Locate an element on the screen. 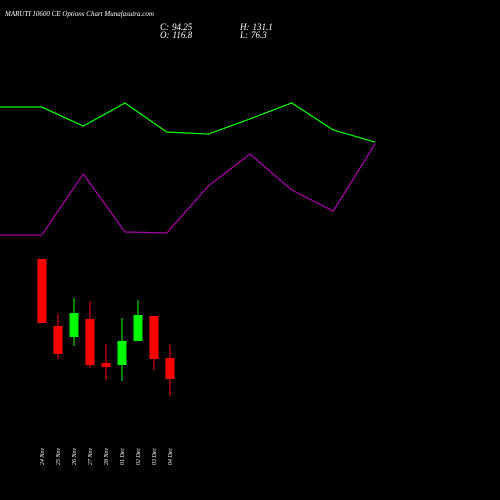 The height and width of the screenshot is (500, 500). summary-item: H: 131.1 is located at coordinates (256, 27).